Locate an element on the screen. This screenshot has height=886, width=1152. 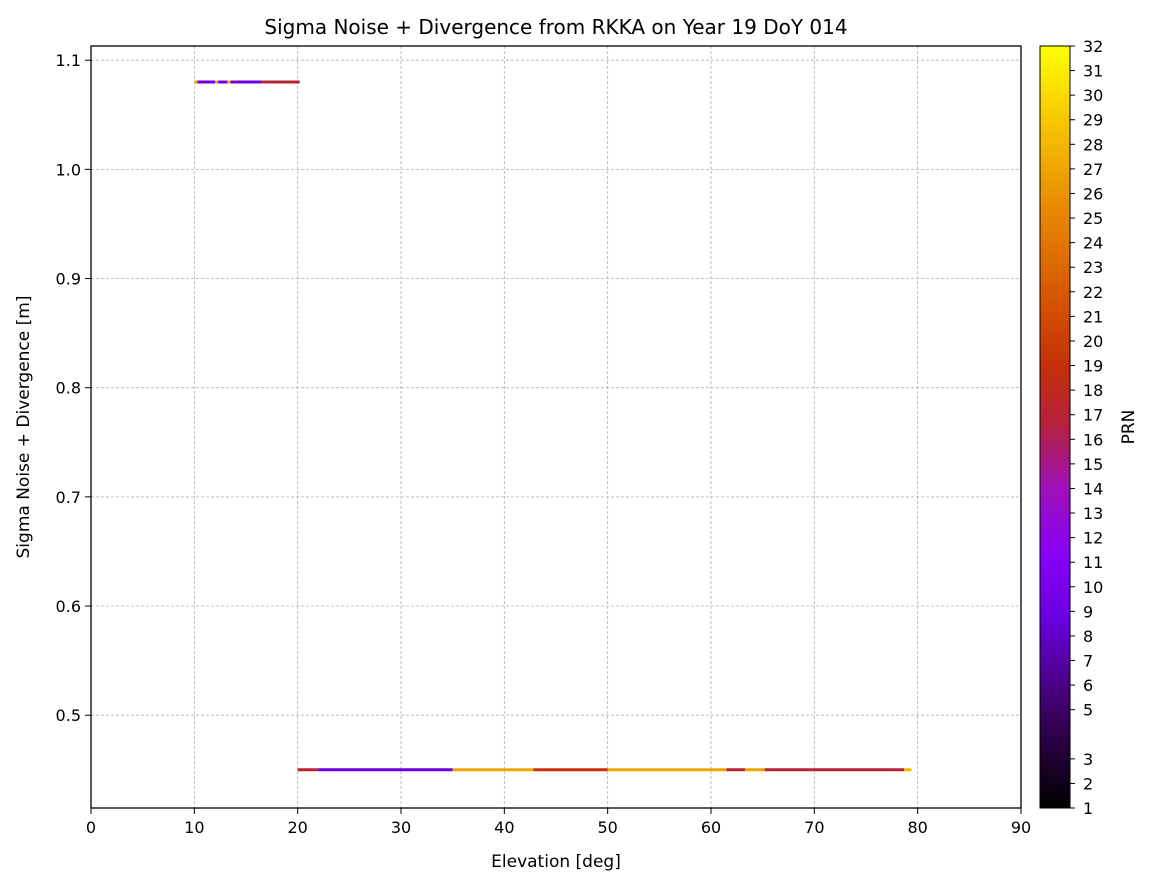
colorbar-tick-label: 30 is located at coordinates (1093, 95).